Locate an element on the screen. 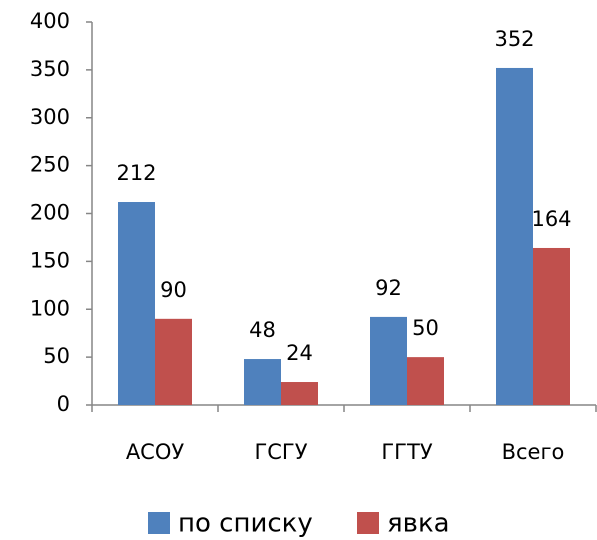 Image resolution: width=597 pixels, height=540 pixels. legend-text: явка is located at coordinates (418, 524).